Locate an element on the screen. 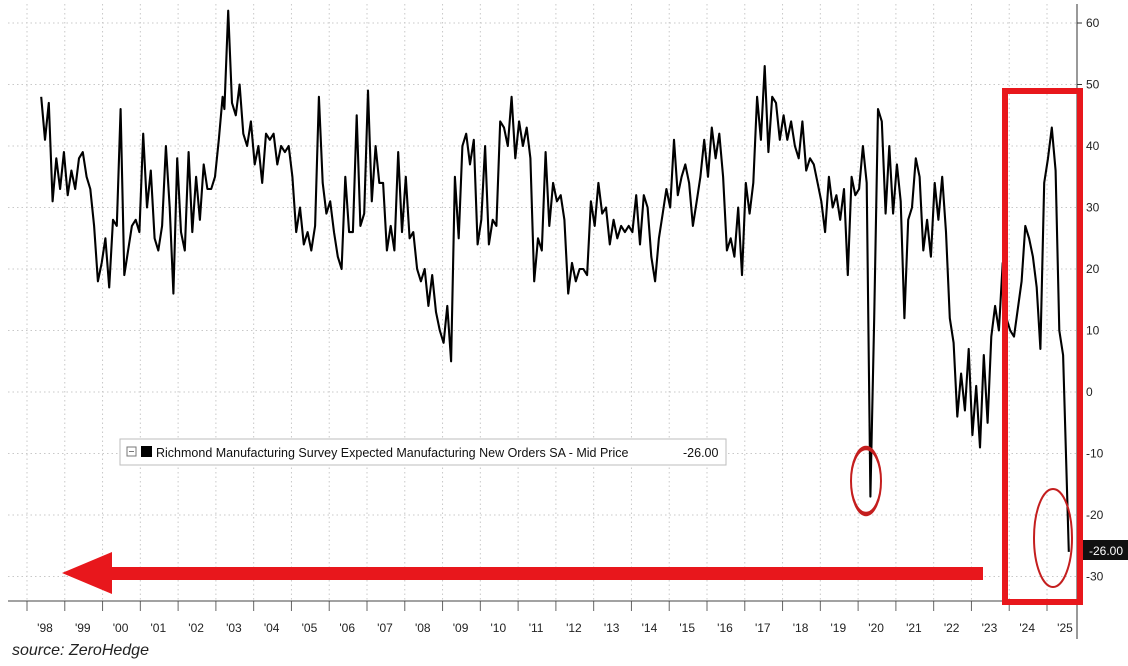 The width and height of the screenshot is (1128, 666). y-tick-label: -30 is located at coordinates (1095, 577).